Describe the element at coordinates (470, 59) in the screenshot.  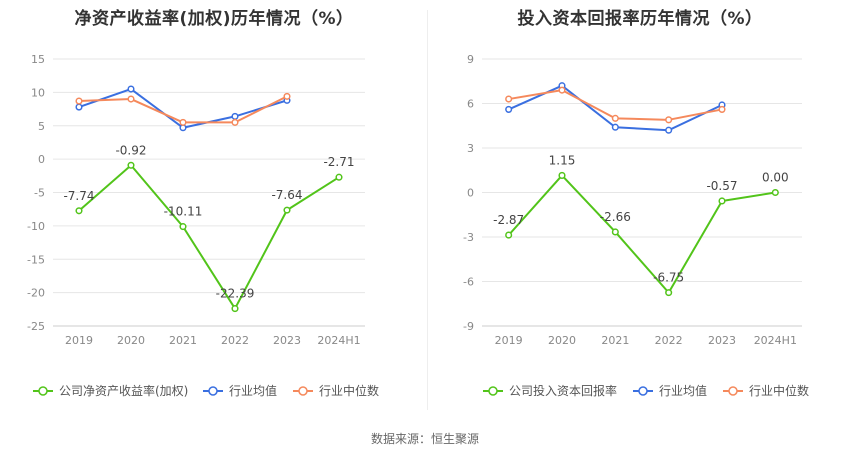
I see `y-tick-label: 9` at that location.